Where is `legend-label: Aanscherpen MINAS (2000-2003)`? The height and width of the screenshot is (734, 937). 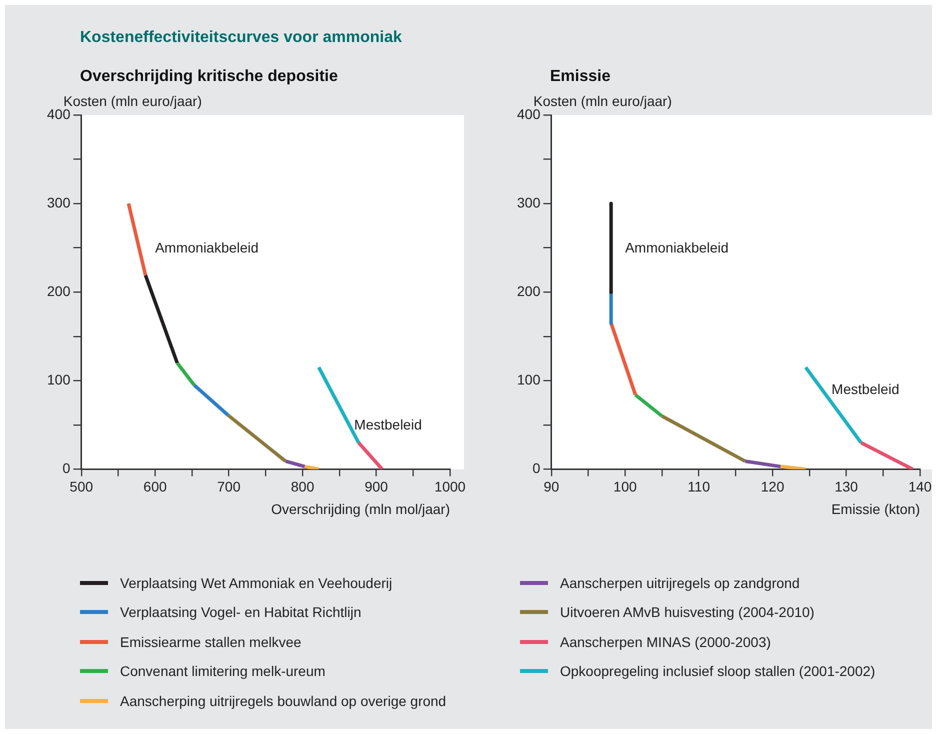 legend-label: Aanscherpen MINAS (2000-2003) is located at coordinates (665, 642).